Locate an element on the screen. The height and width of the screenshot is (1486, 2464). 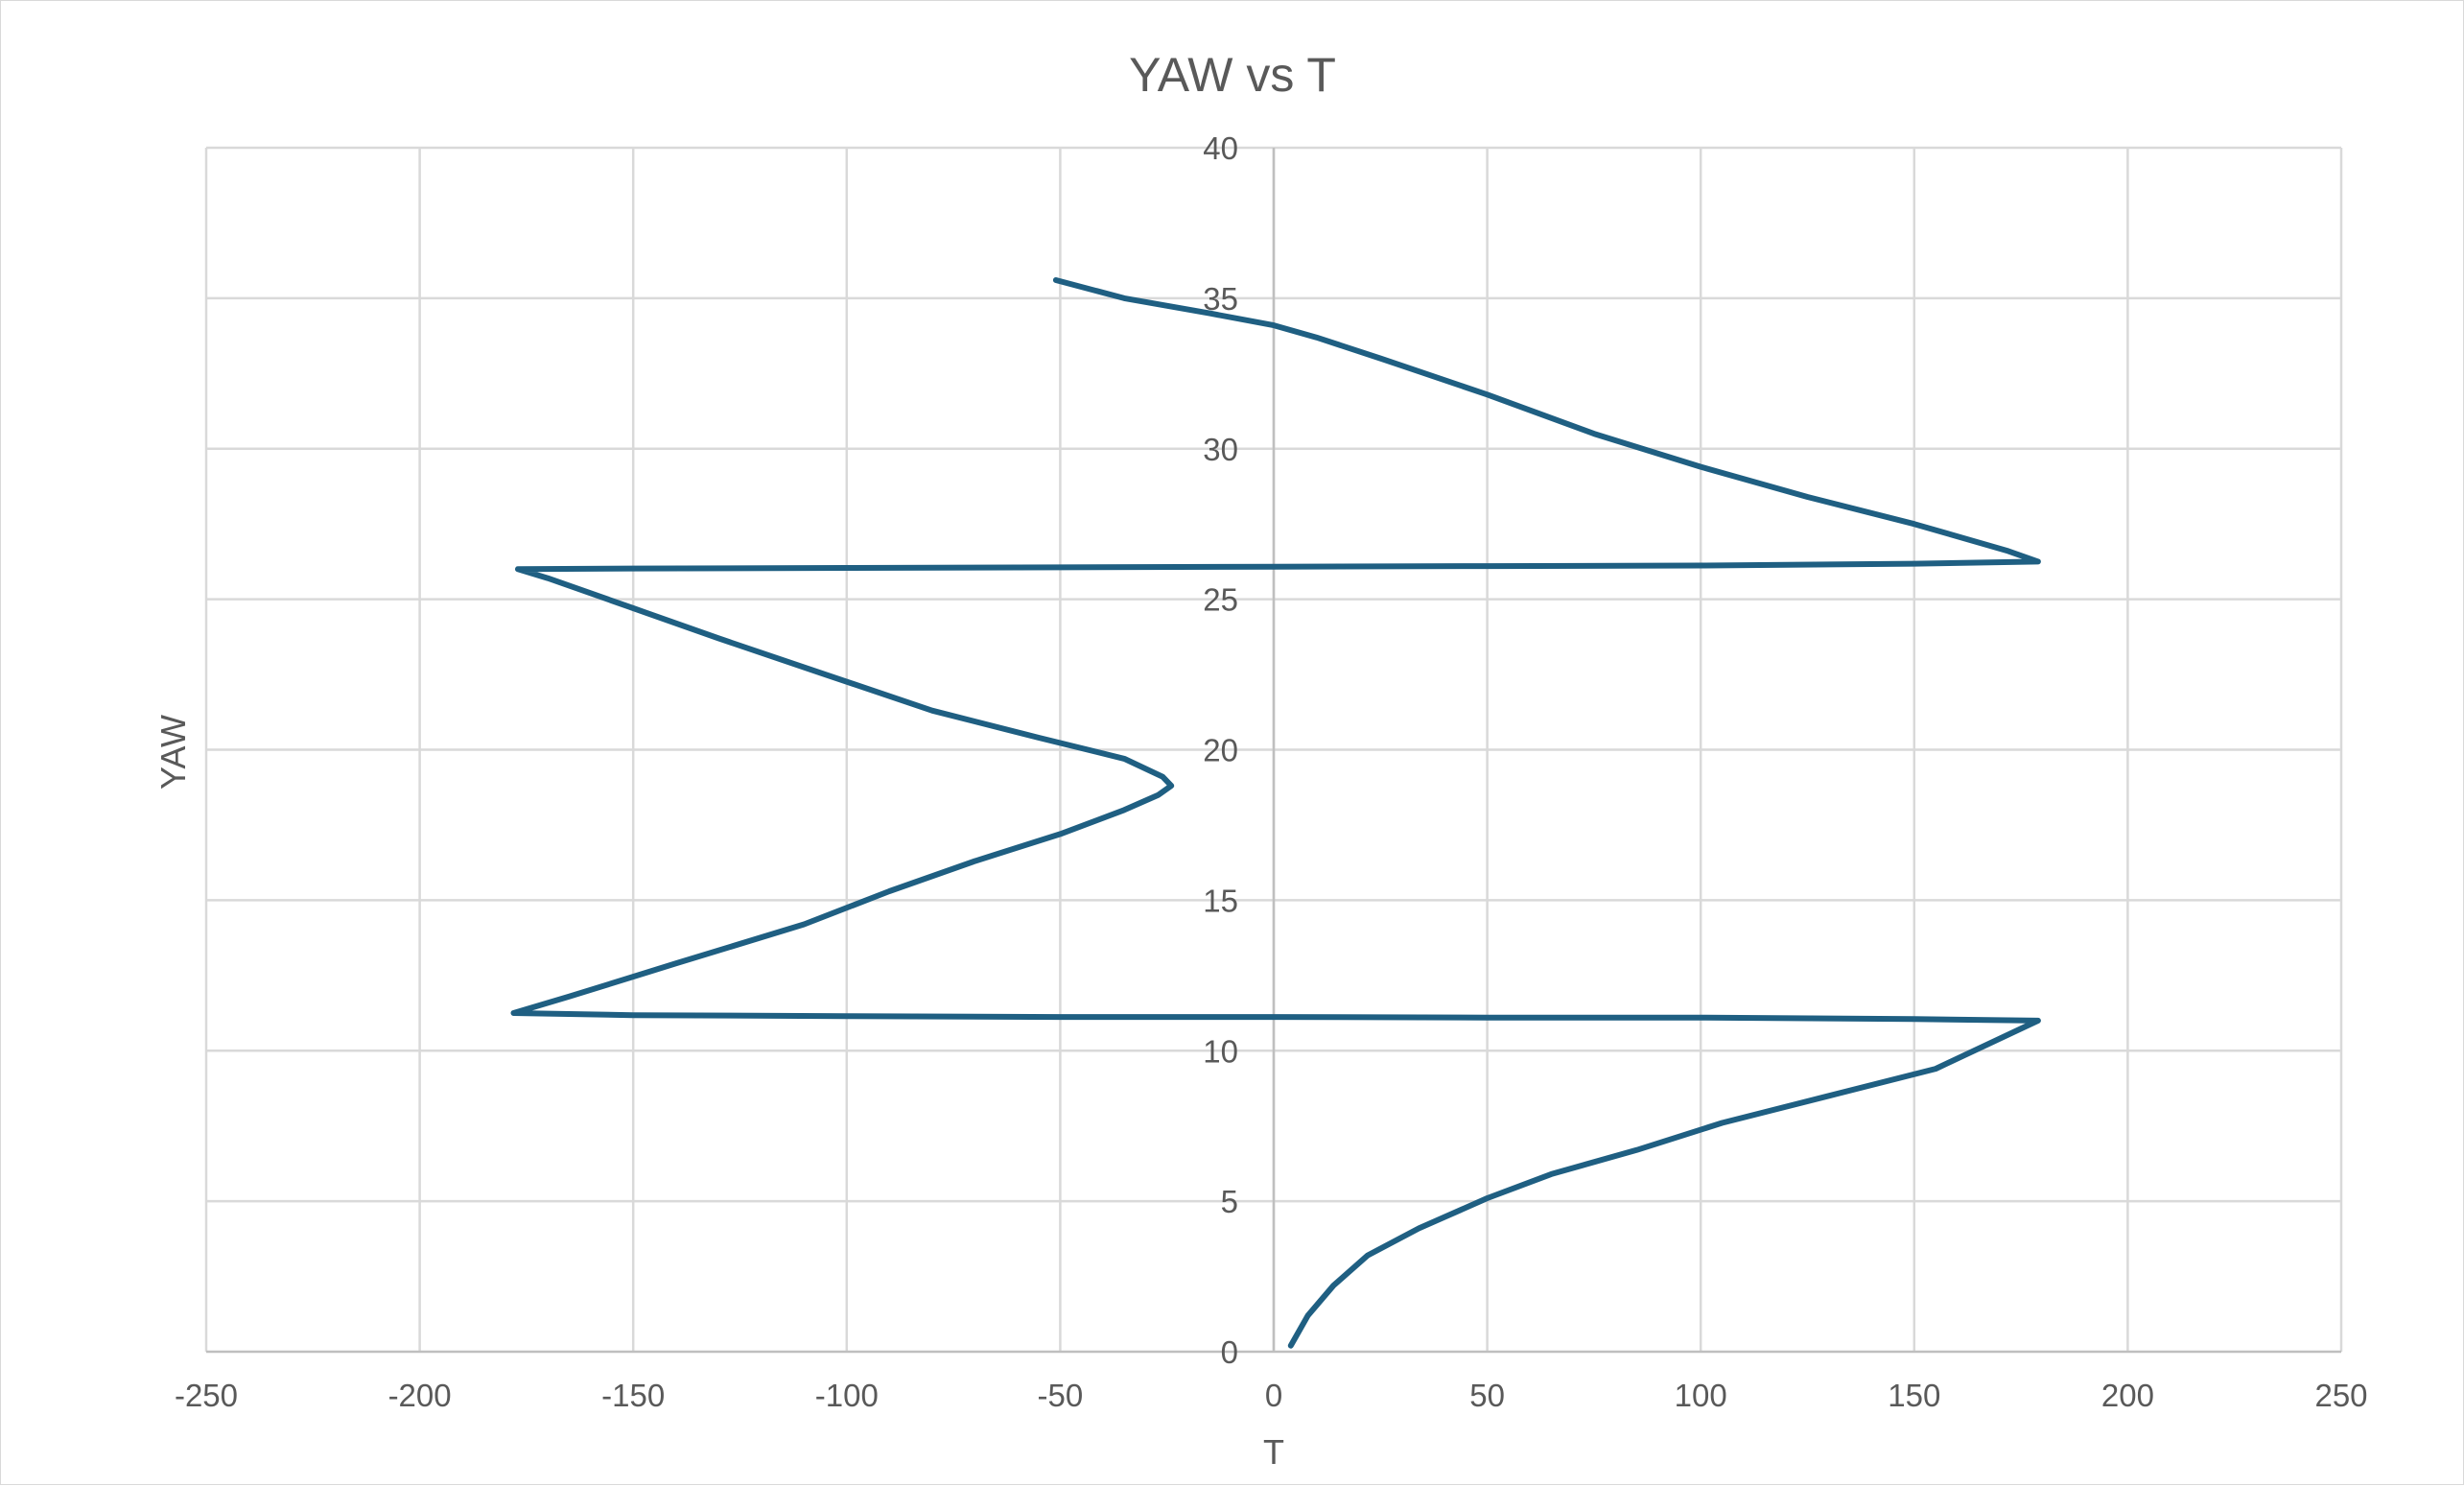
chart-title: YAW vs T is located at coordinates (1232, 75).